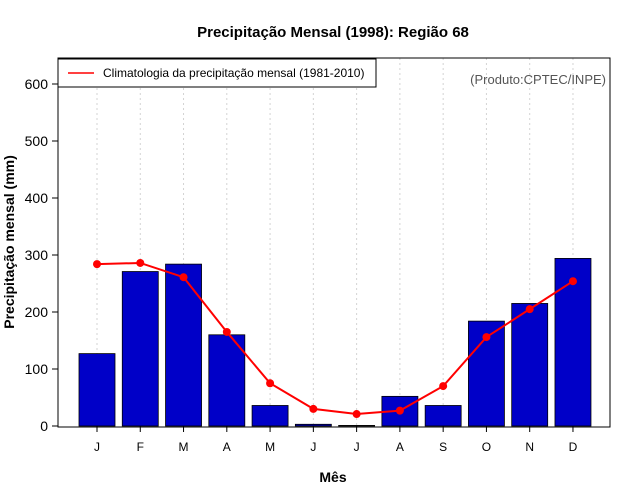 The width and height of the screenshot is (640, 500). Describe the element at coordinates (332, 477) in the screenshot. I see `x-axis-label: Mês` at that location.